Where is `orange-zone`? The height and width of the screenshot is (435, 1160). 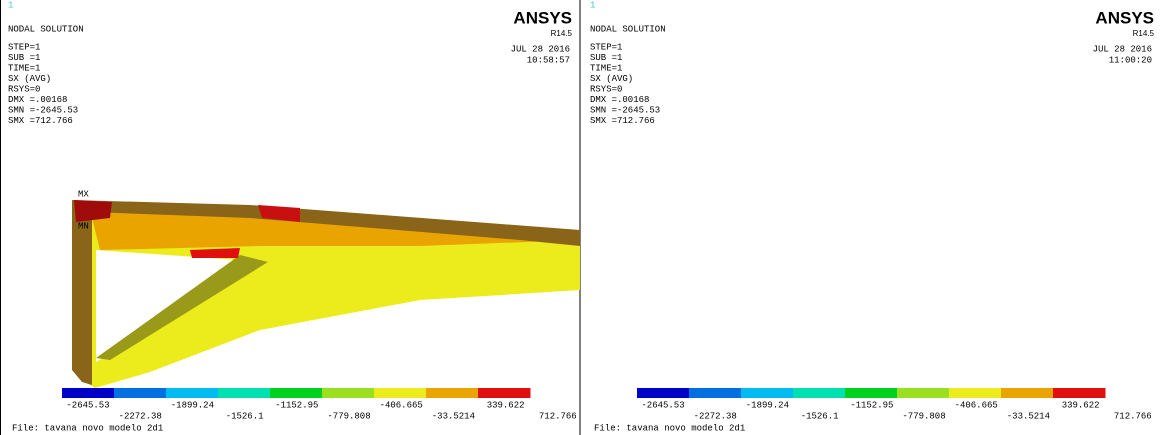 orange-zone is located at coordinates (335, 230).